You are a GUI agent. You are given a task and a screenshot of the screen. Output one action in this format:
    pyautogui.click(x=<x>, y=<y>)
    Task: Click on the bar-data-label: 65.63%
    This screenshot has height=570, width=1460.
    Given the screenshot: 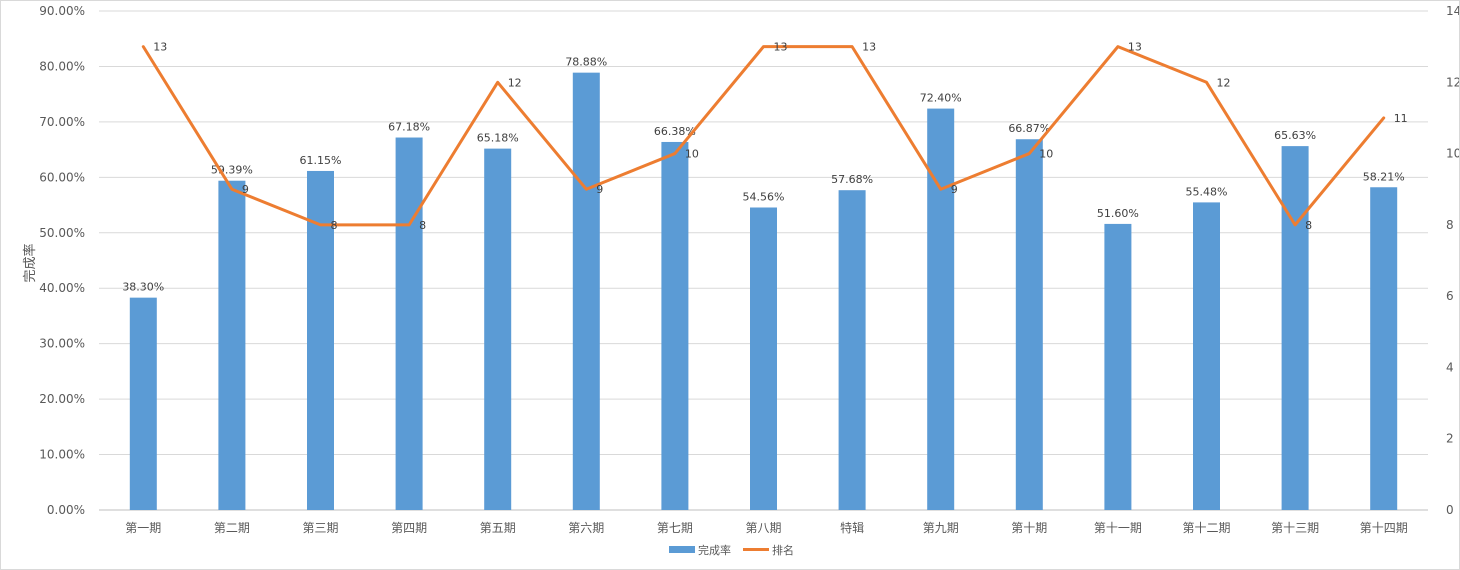 What is the action you would take?
    pyautogui.click(x=1295, y=135)
    